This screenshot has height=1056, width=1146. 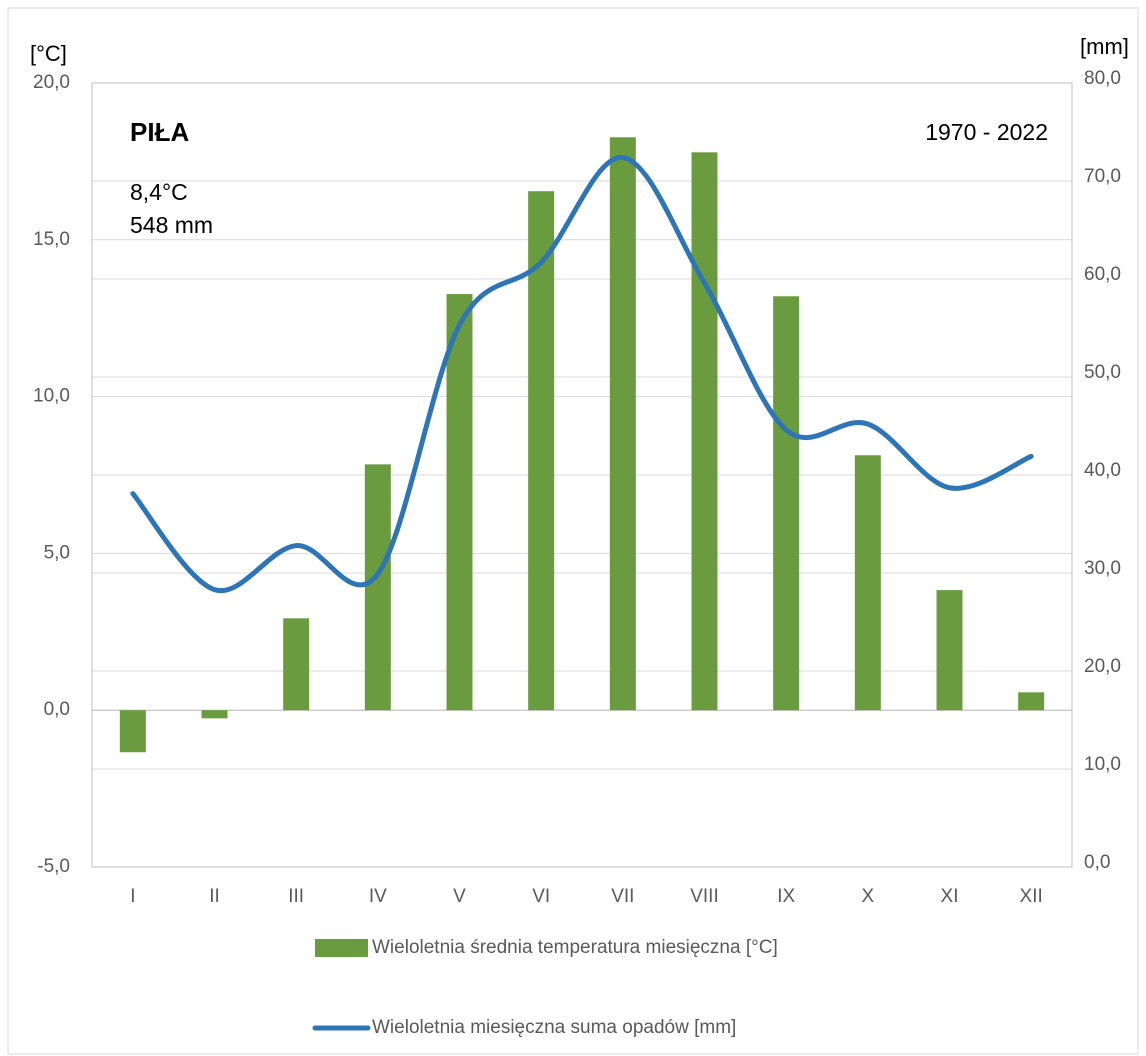 I want to click on y2-tick-label: 50,0, so click(x=1102, y=372).